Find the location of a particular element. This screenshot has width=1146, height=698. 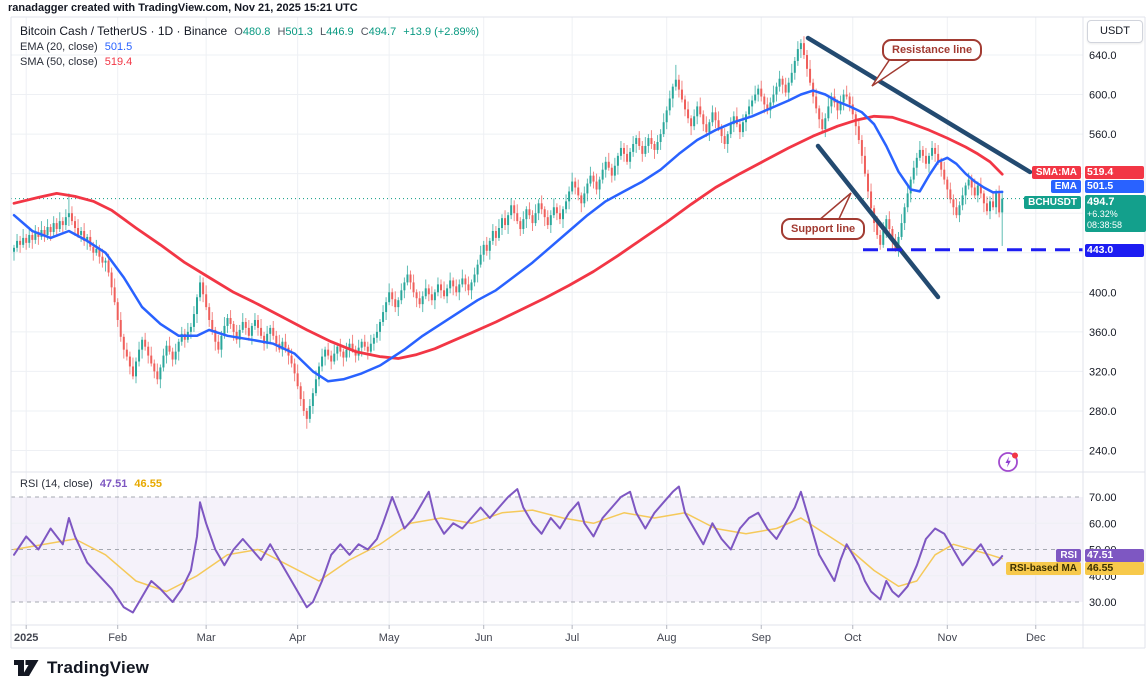

ema-legend-row: EMA (20, close) 501.5 is located at coordinates (78, 47).